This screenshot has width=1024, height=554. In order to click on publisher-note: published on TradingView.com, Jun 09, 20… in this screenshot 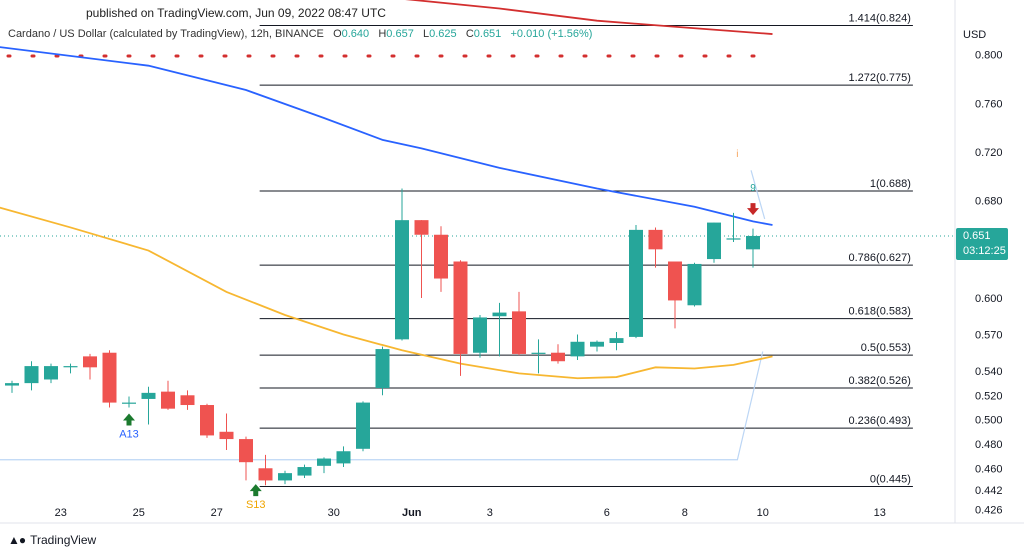, I will do `click(236, 13)`.